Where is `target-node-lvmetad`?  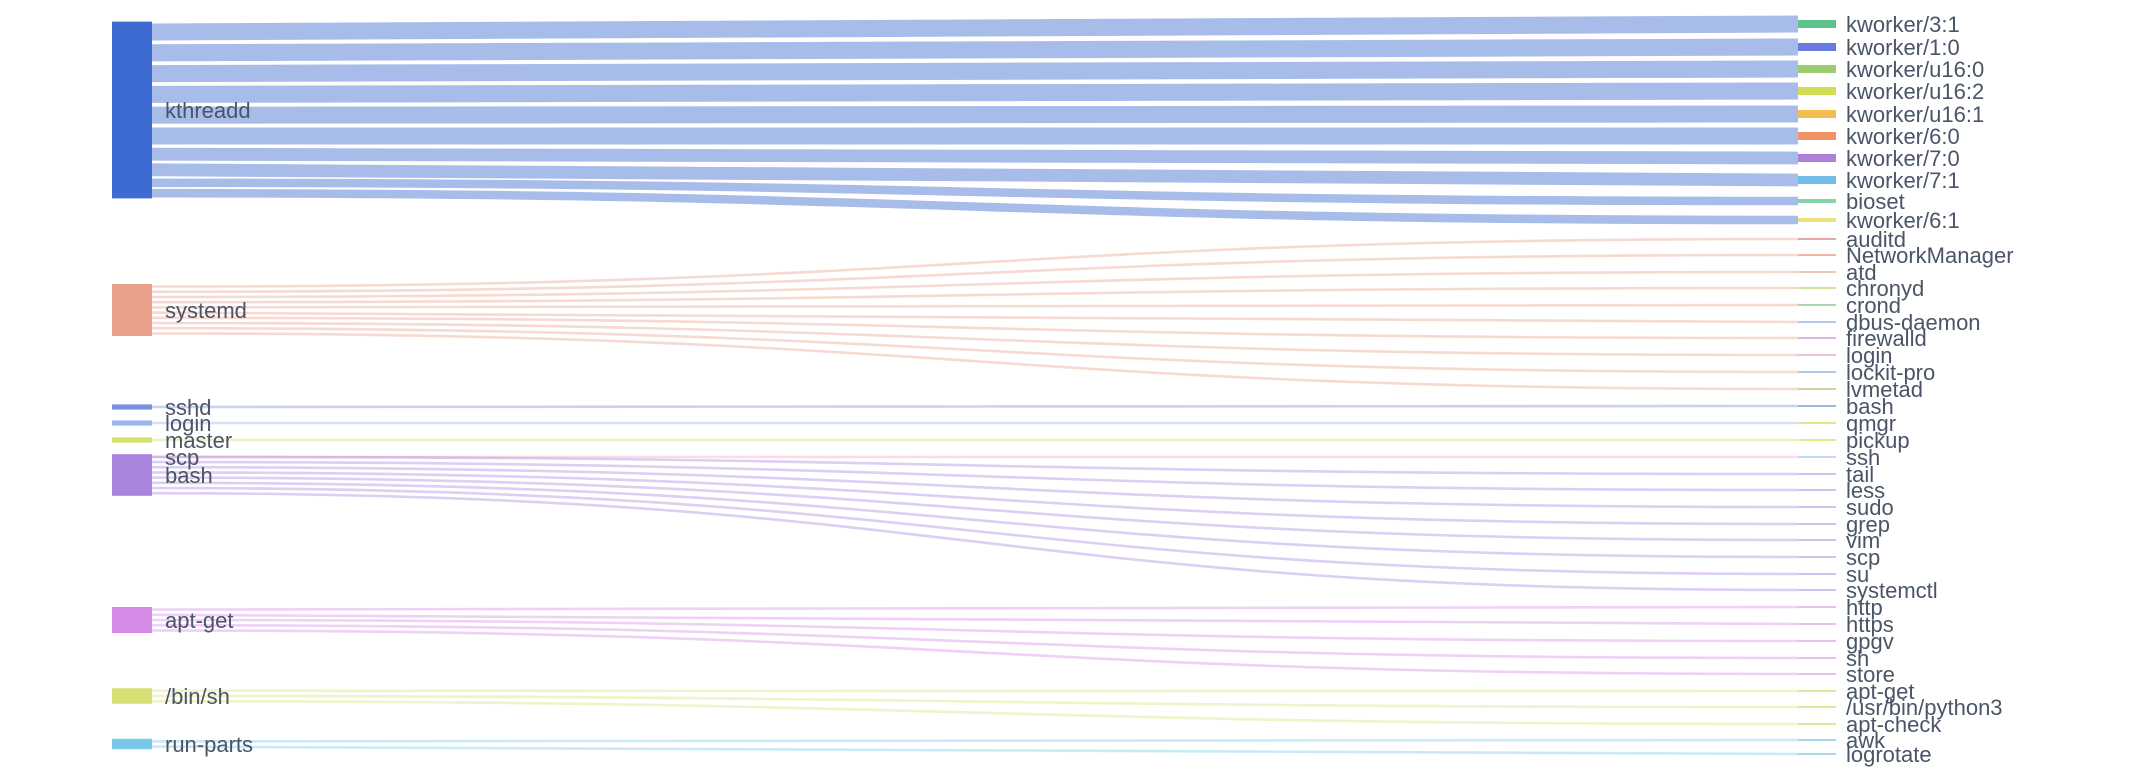 target-node-lvmetad is located at coordinates (1817, 389).